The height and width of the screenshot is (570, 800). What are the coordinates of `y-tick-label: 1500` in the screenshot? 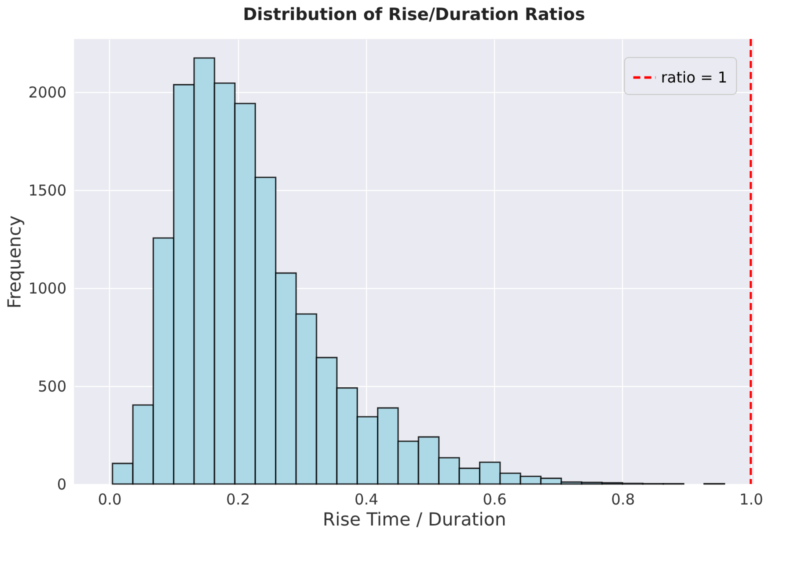 It's located at (47, 190).